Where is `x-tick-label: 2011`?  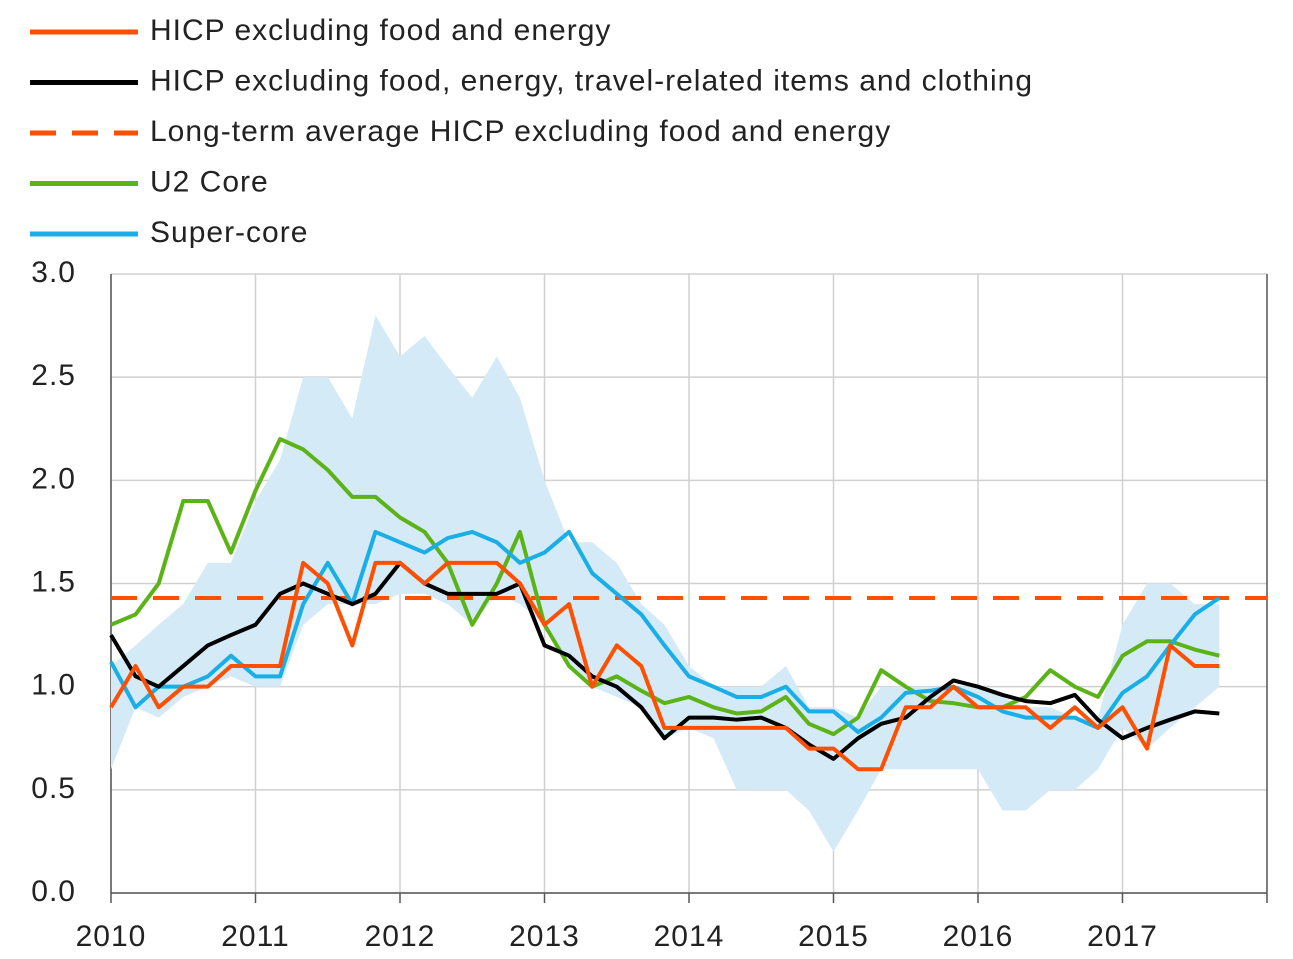 x-tick-label: 2011 is located at coordinates (255, 936).